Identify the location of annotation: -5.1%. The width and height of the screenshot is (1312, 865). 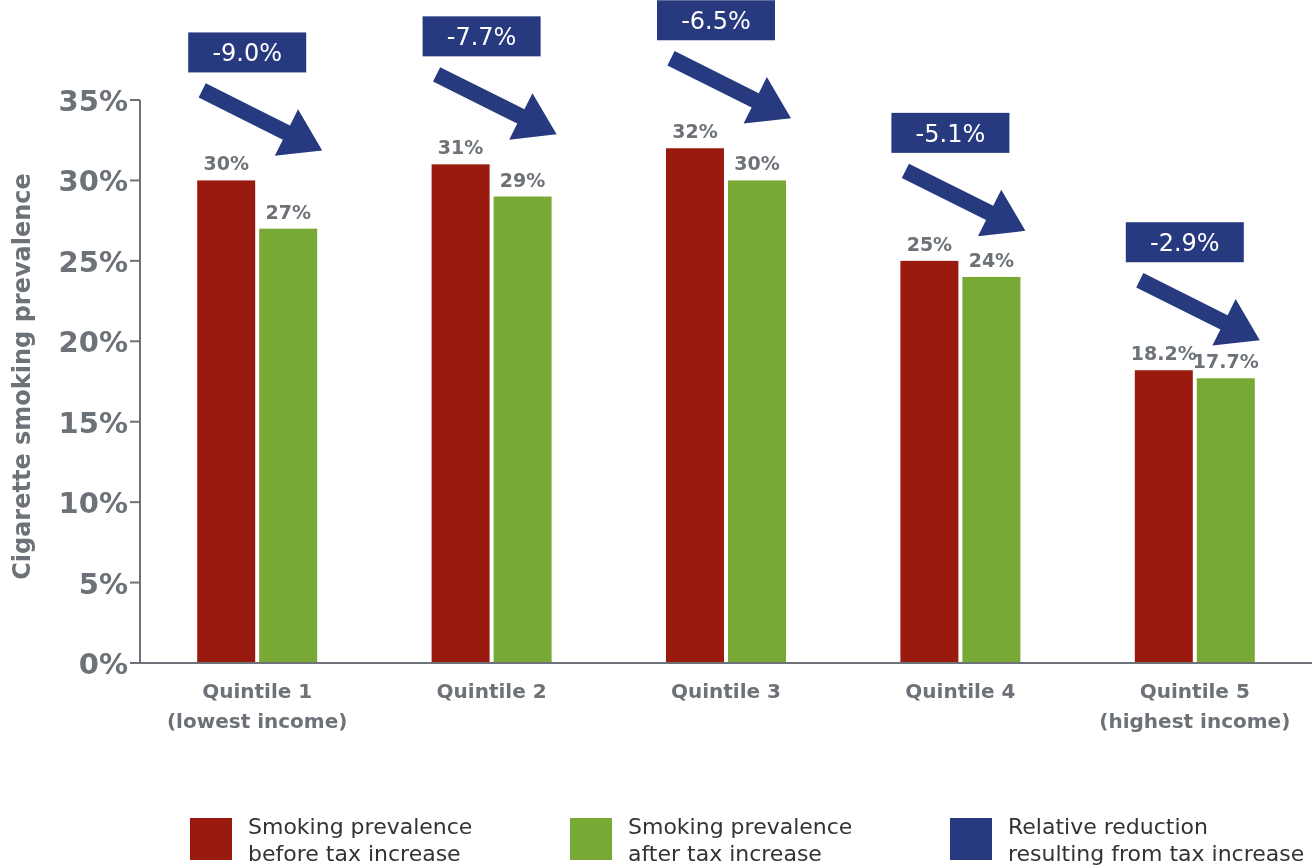
(950, 133).